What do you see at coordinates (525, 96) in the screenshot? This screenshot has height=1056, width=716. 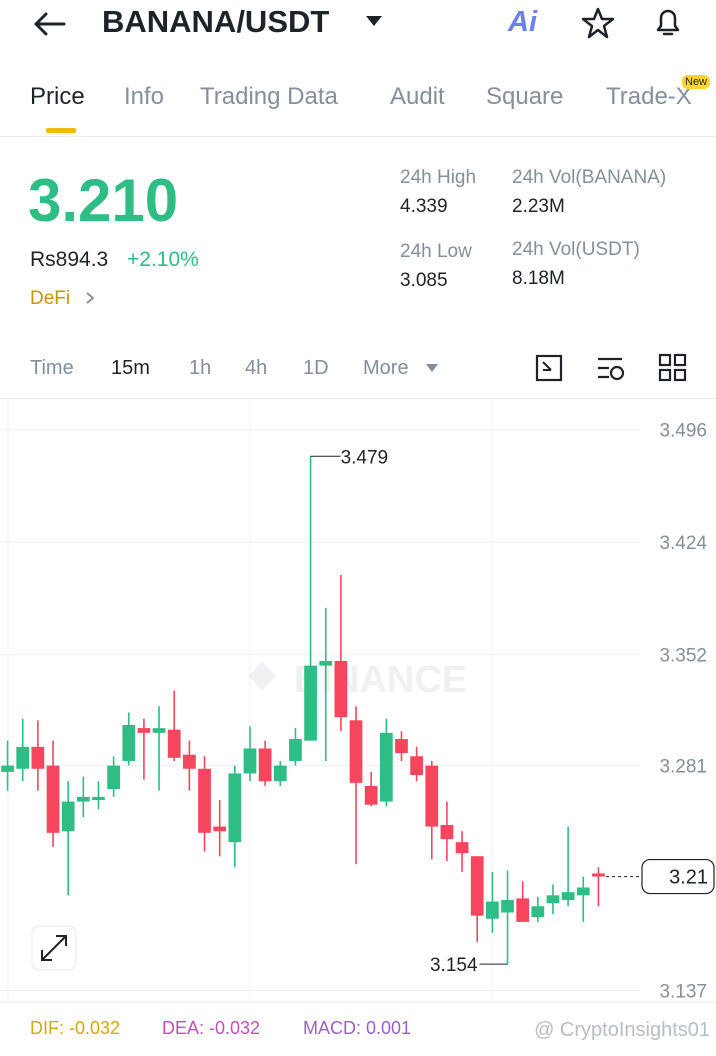 I see `tab: Square` at bounding box center [525, 96].